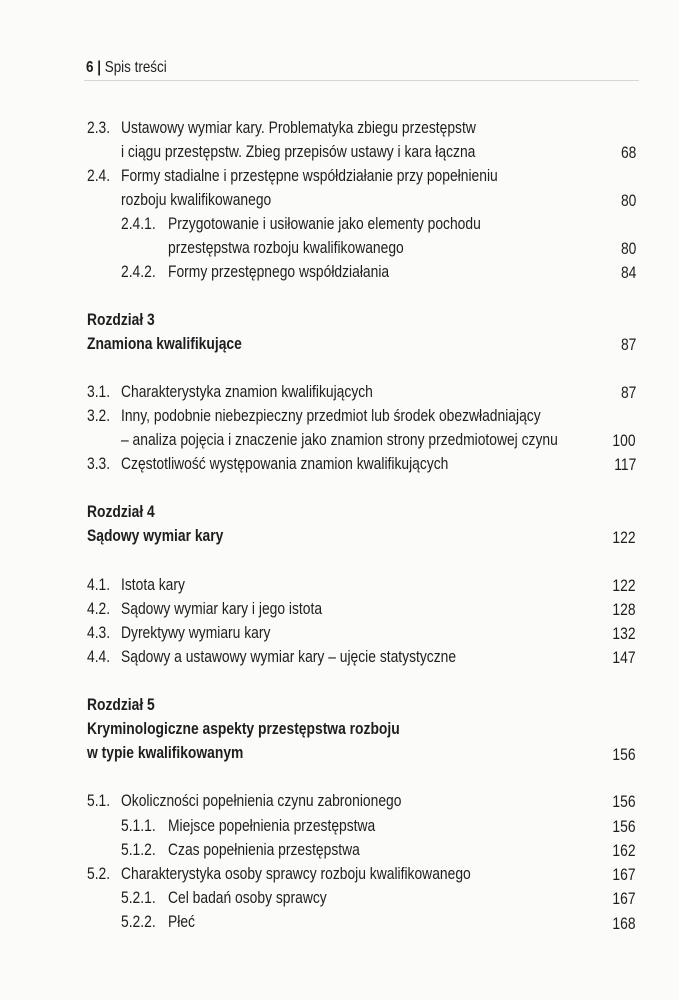  I want to click on toc-title: Istota kary, so click(153, 585).